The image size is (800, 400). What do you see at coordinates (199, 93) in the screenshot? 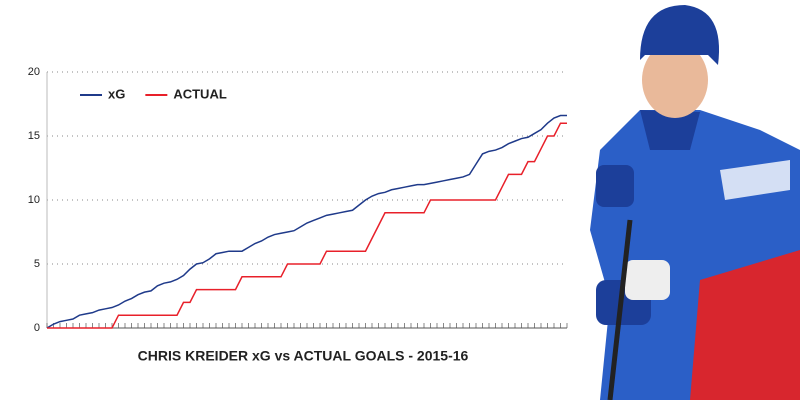
I see `legend-label: ACTUAL` at bounding box center [199, 93].